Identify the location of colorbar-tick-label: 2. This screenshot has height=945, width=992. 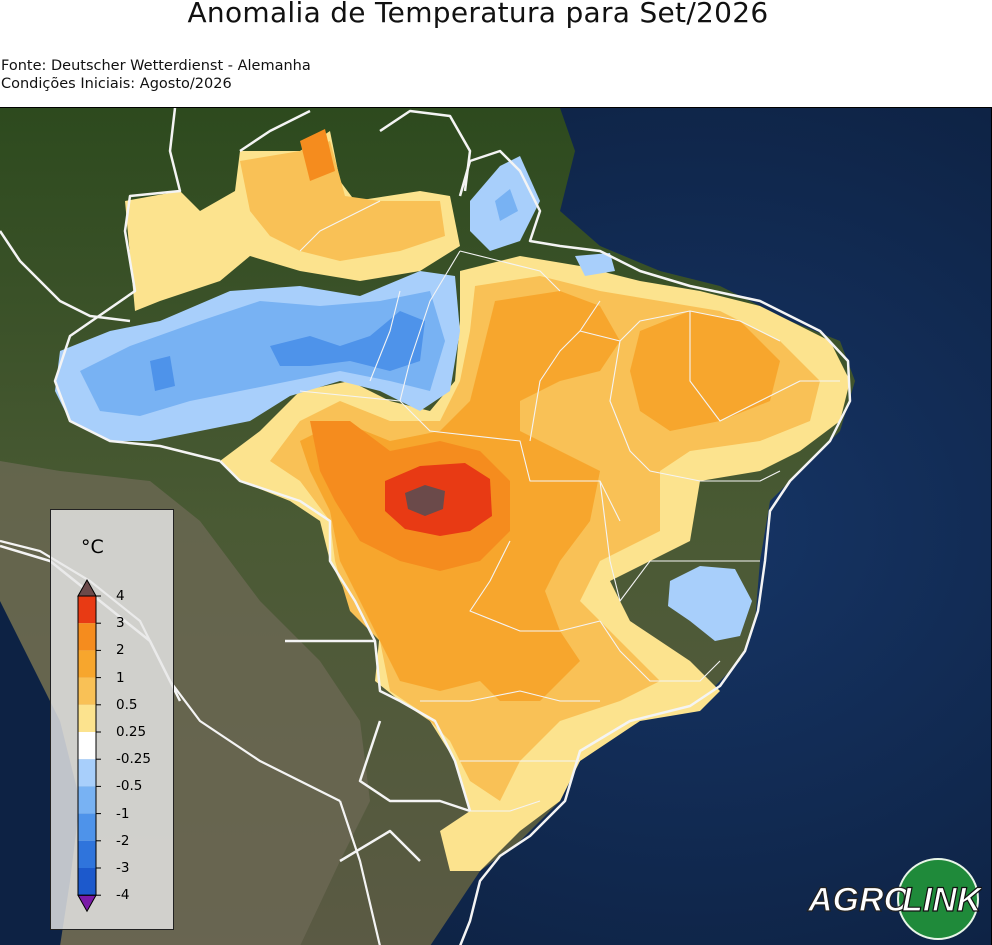
(120, 650).